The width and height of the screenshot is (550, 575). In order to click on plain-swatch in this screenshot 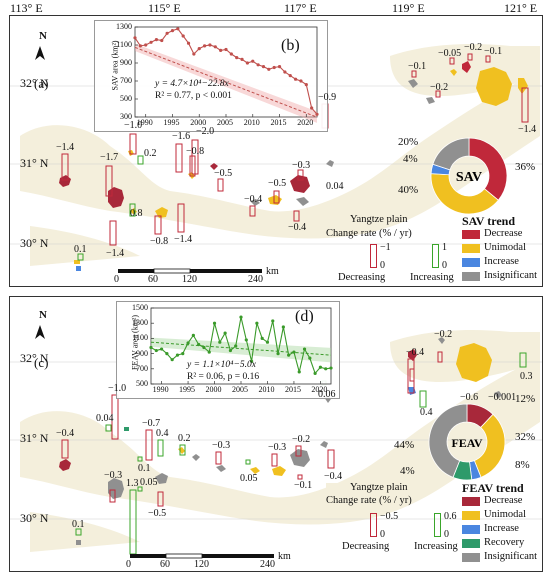, I will do `click(336, 220)`.